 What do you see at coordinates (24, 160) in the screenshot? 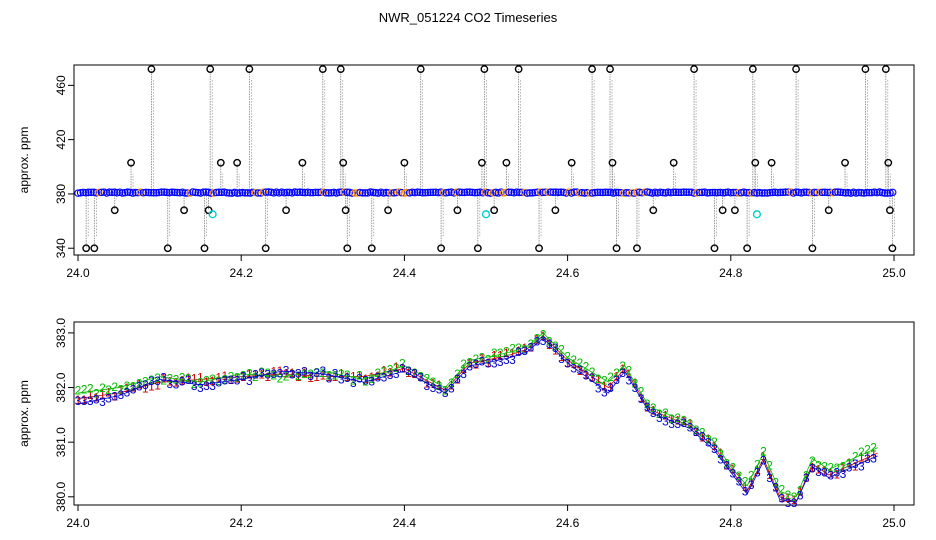
I see `y-axis-label: approx. ppm` at bounding box center [24, 160].